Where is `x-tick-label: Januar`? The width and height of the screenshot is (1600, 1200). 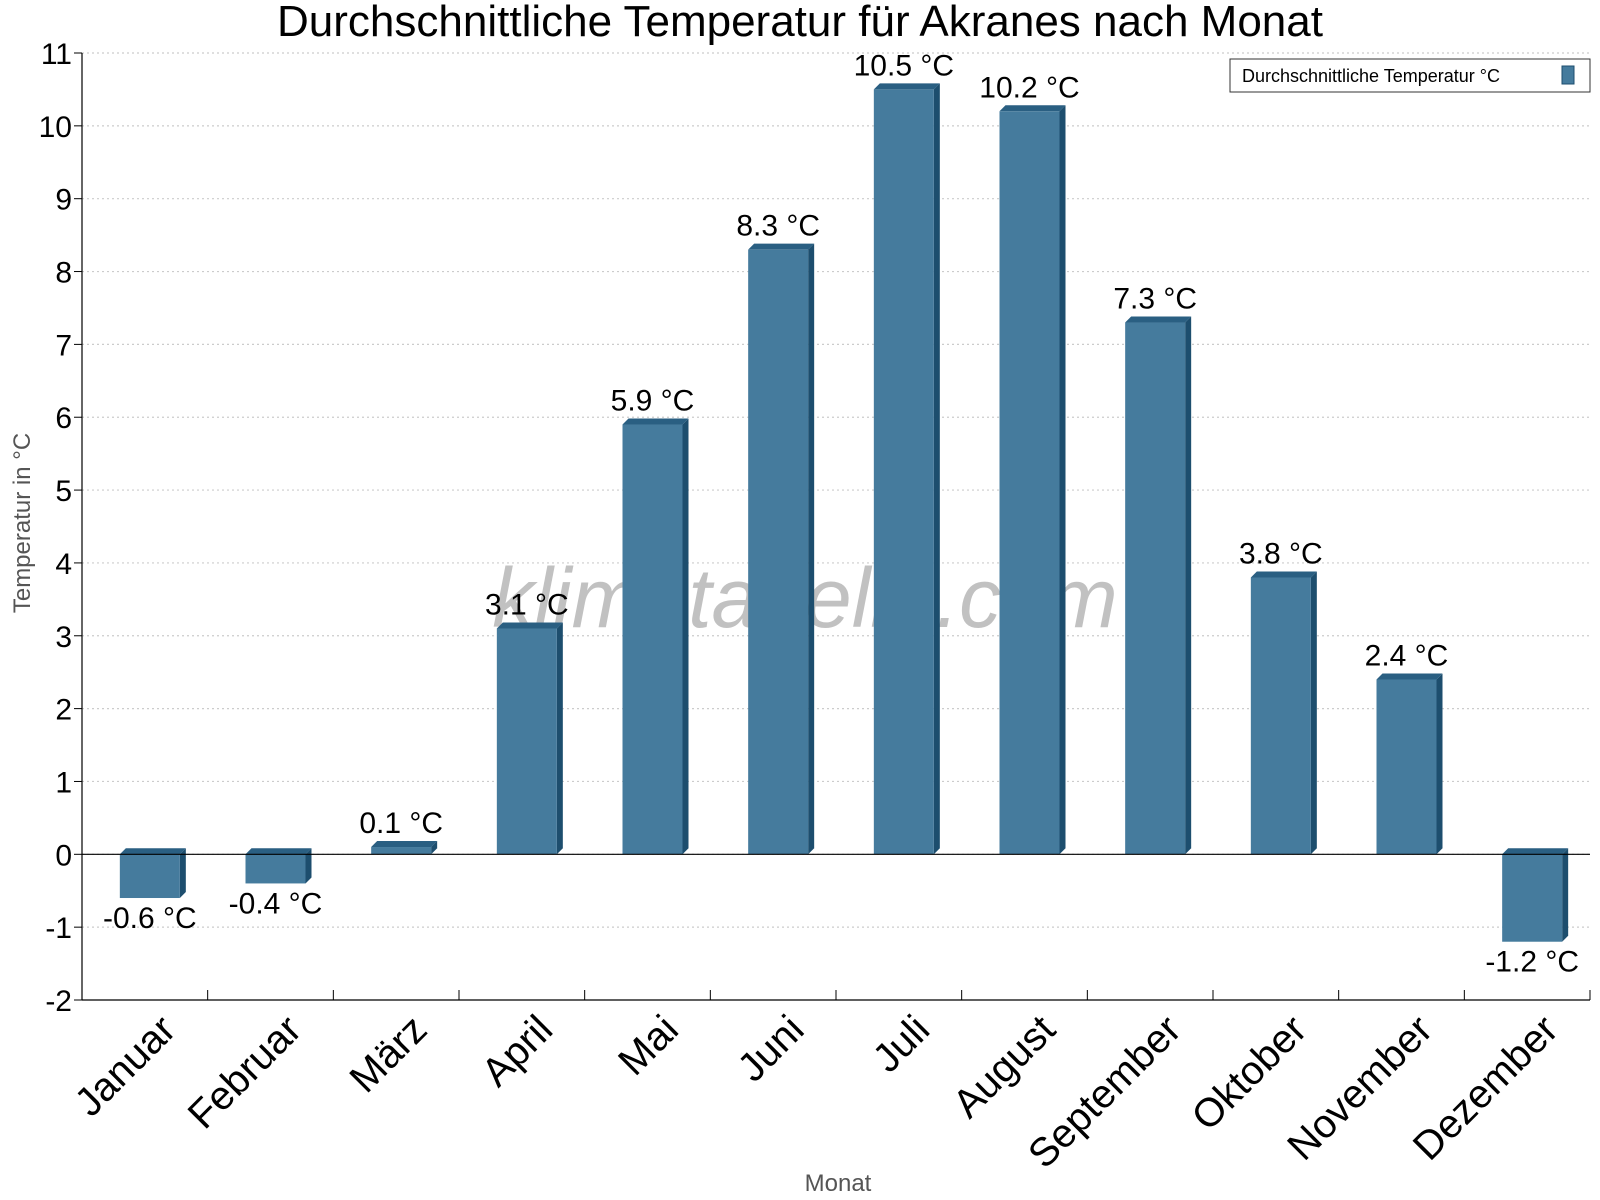 x-tick-label: Januar is located at coordinates (126, 1066).